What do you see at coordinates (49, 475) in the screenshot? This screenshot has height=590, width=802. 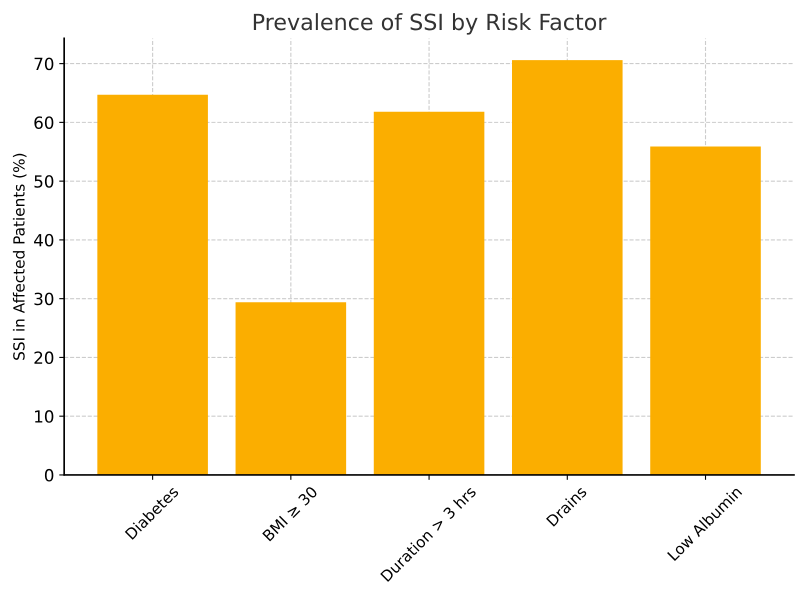 I see `y-tick-label: 0` at bounding box center [49, 475].